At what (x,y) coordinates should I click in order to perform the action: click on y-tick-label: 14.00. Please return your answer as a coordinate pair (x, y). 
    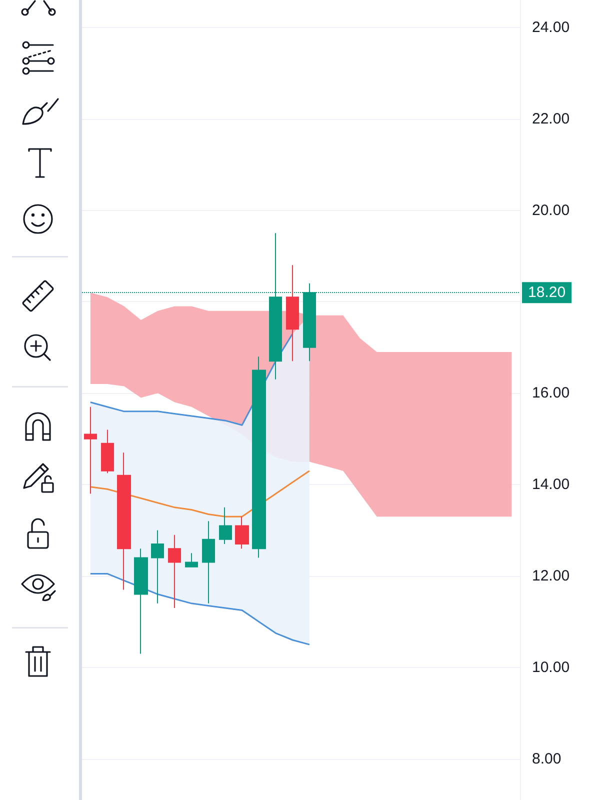
    Looking at the image, I should click on (551, 485).